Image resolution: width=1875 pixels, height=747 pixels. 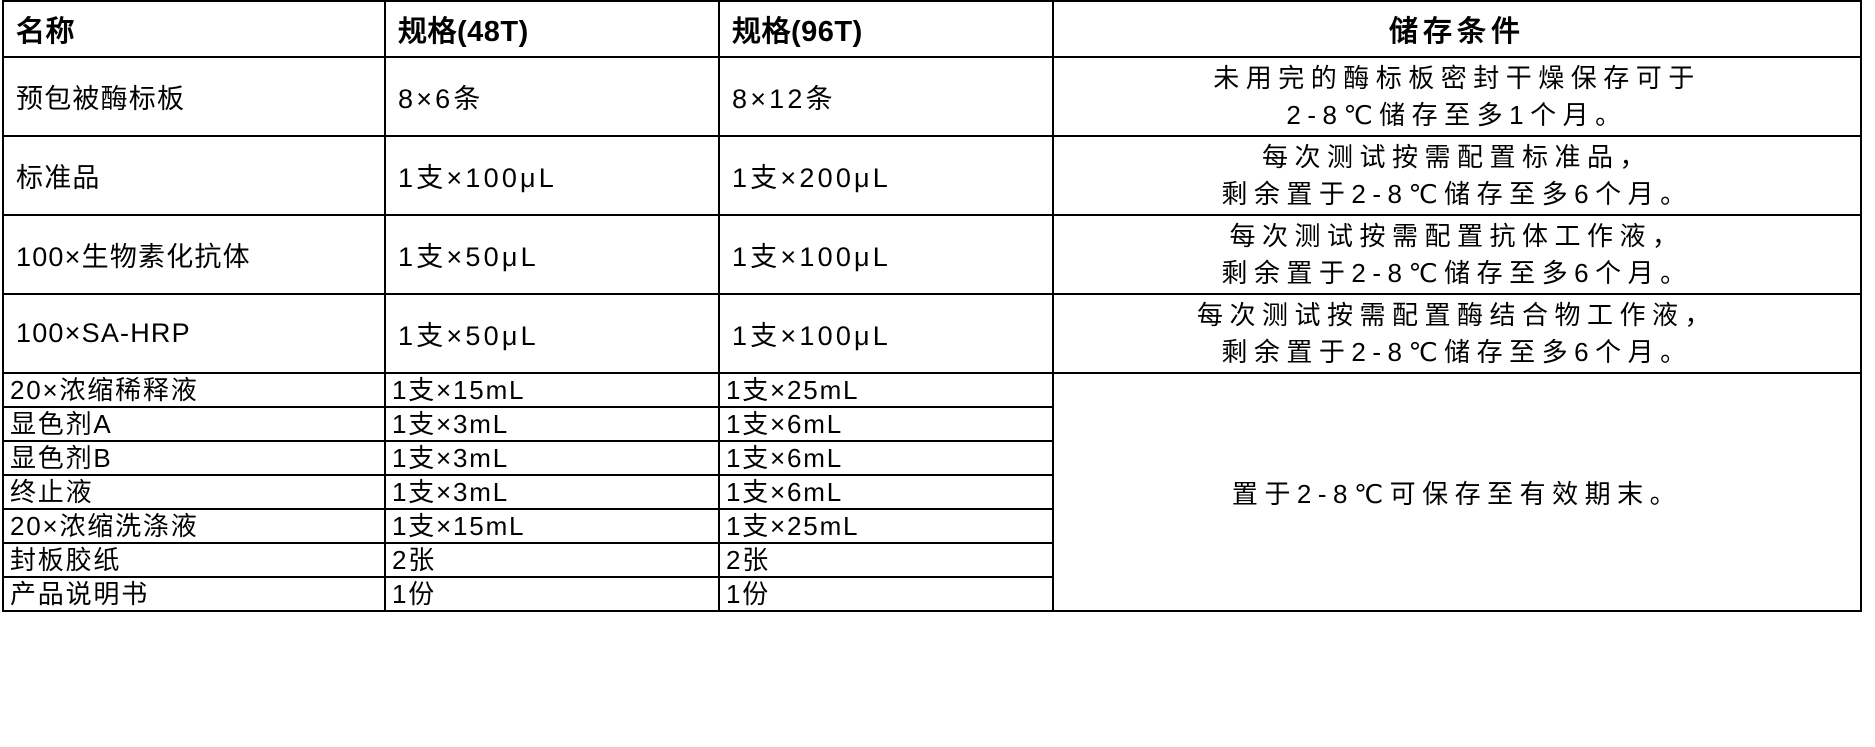 I want to click on cell-storage: 每次测试按需配置酶结合物工作液， 剩余置于2-8℃储存至多6个月。, so click(x=1457, y=333).